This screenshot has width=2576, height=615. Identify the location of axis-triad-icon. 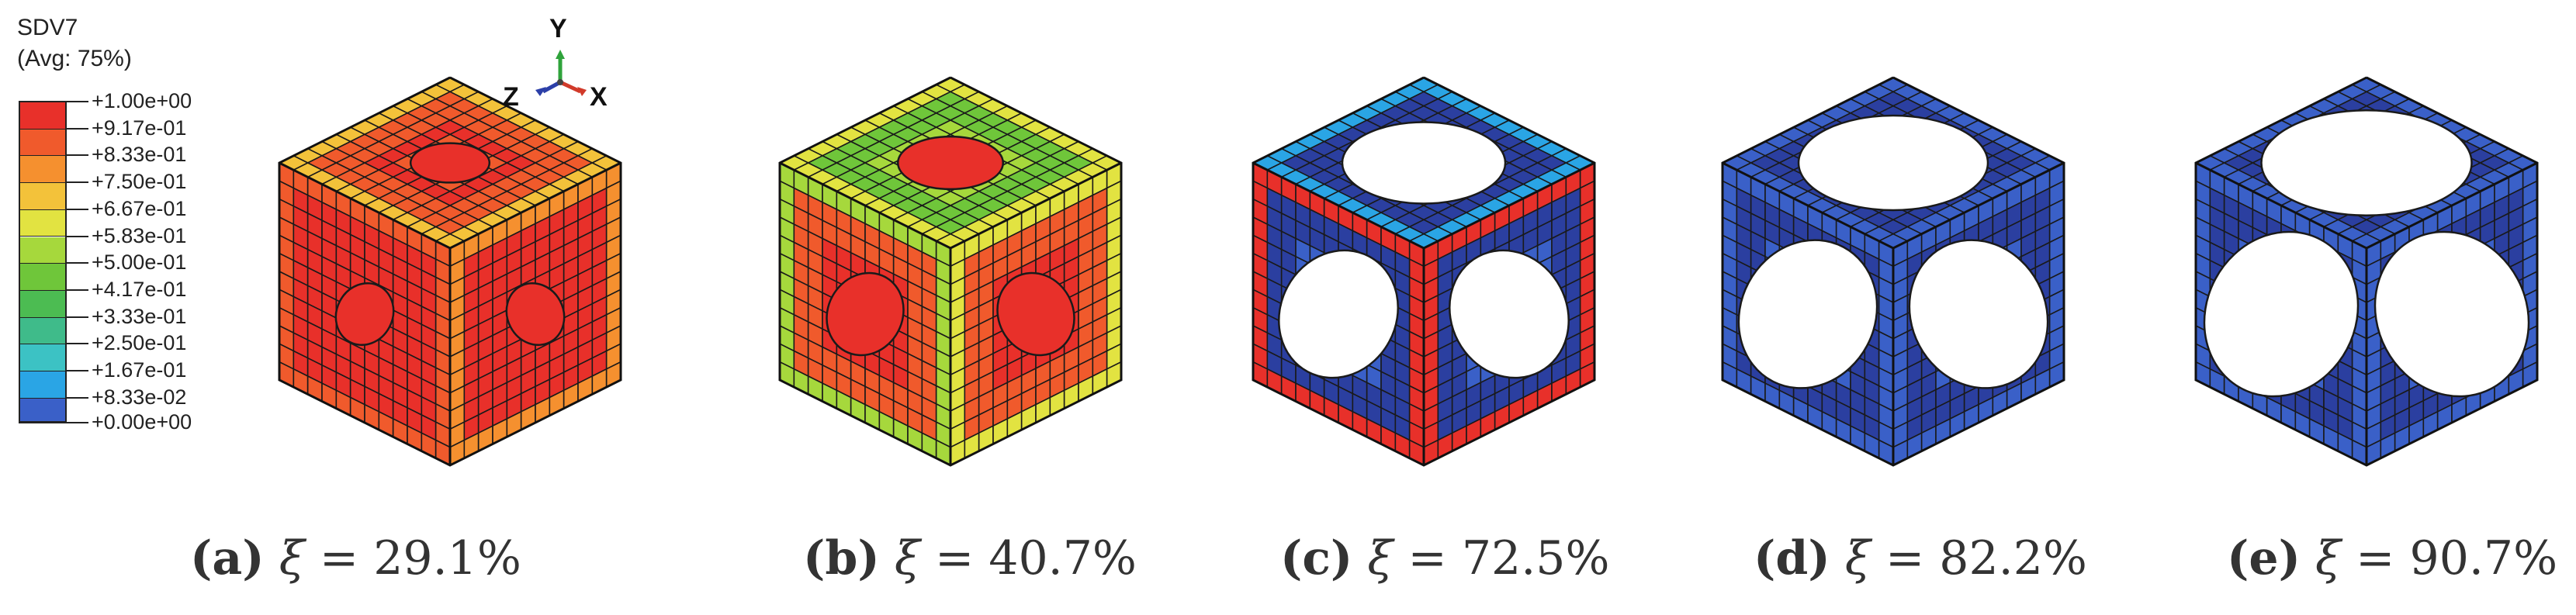
(561, 73).